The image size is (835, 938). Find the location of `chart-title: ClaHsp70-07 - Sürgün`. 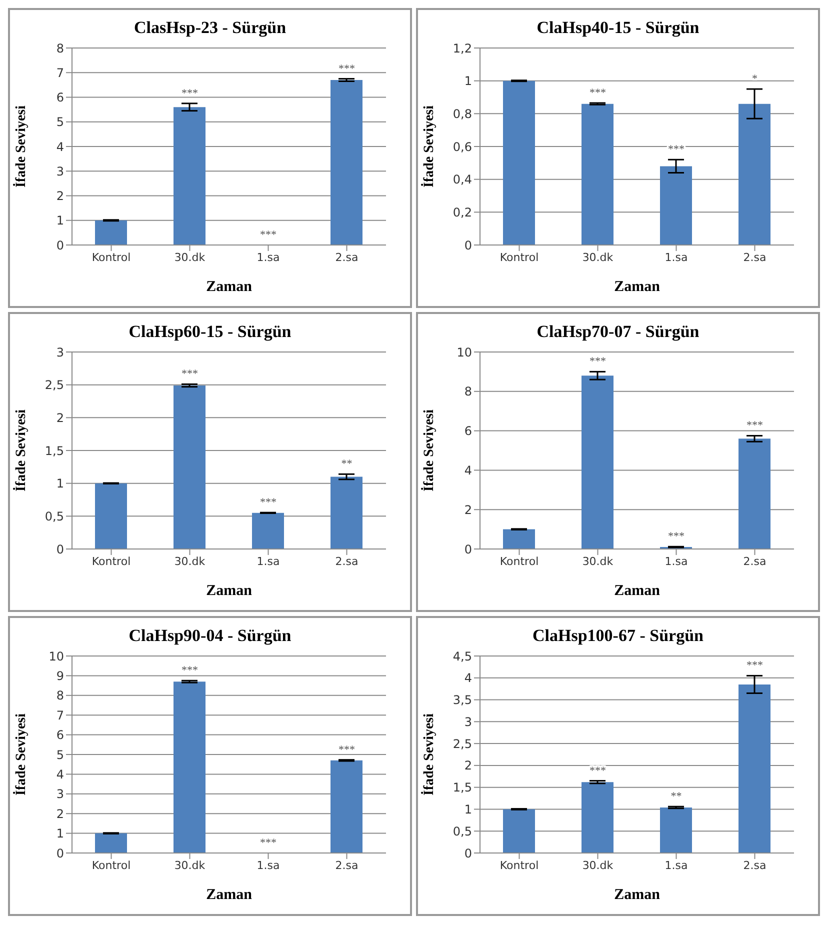

chart-title: ClaHsp70-07 - Sürgün is located at coordinates (618, 332).